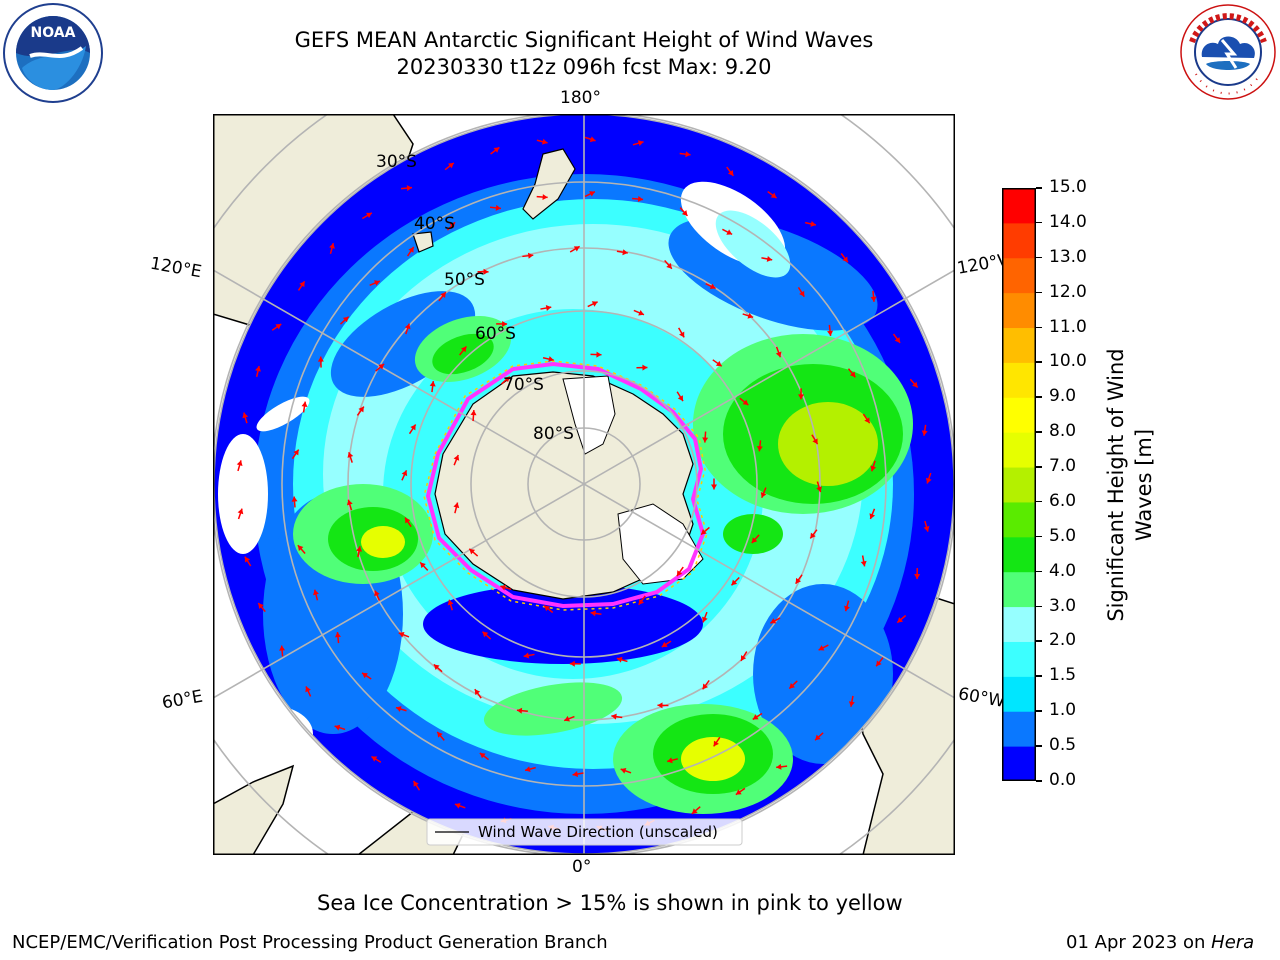 This screenshot has height=960, width=1280. I want to click on lon-label-120e: 120°E, so click(176, 268).